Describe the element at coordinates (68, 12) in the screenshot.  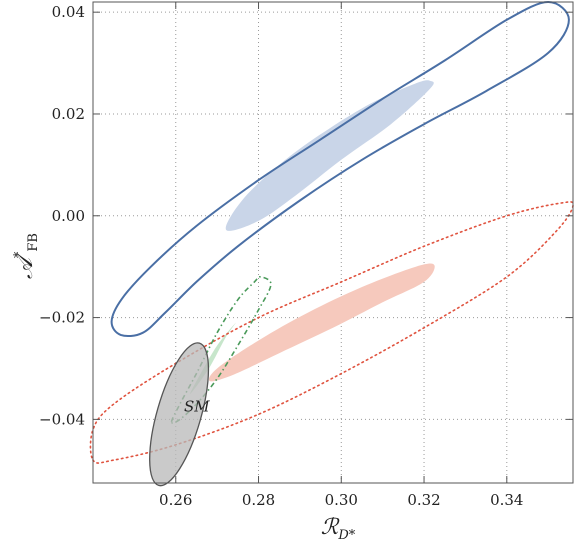
I see `y-tick-label: 0.04` at that location.